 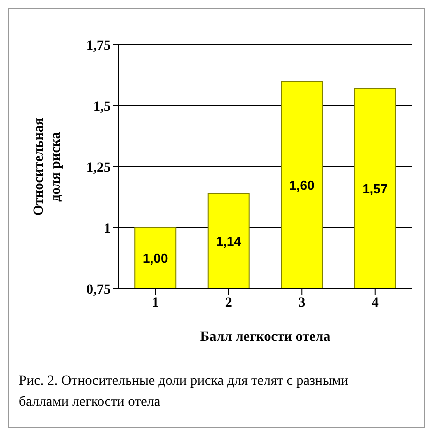 I want to click on y-tick-label: 1, so click(x=107, y=229).